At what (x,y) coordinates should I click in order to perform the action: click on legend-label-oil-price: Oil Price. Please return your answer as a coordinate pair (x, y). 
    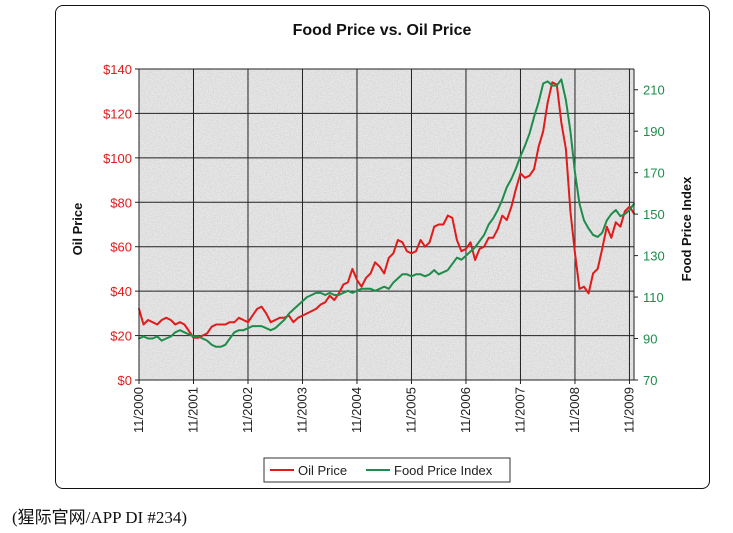
    Looking at the image, I should click on (322, 470).